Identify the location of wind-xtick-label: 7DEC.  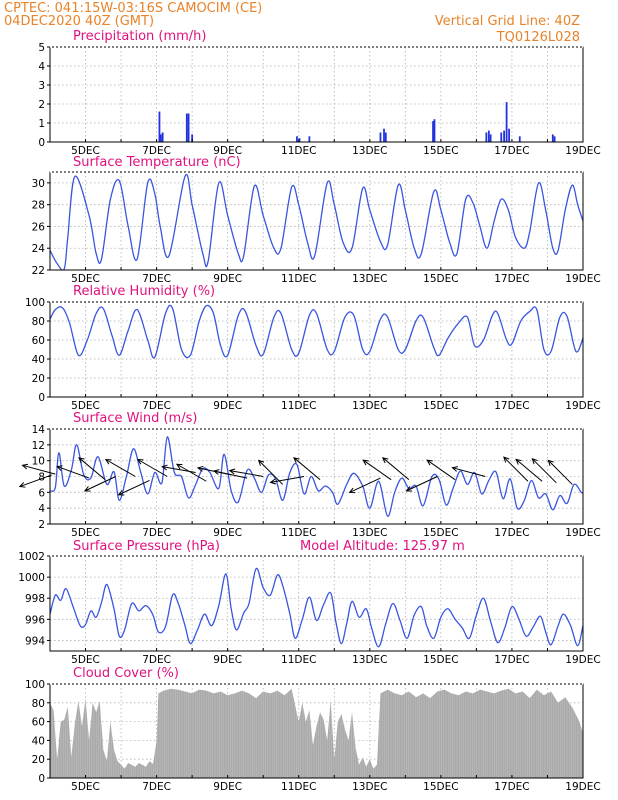
(156, 533).